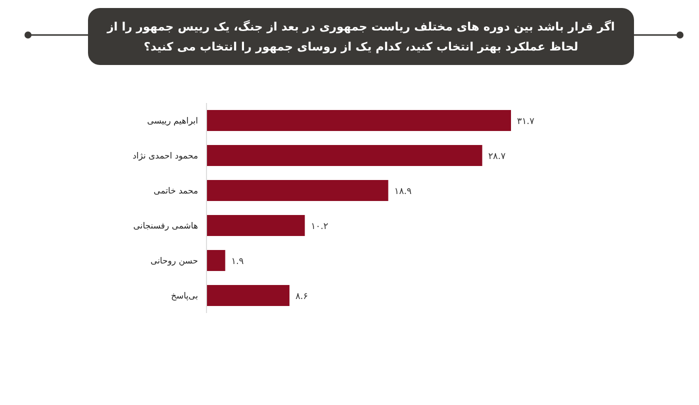 This screenshot has height=405, width=699. Describe the element at coordinates (184, 297) in the screenshot. I see `category-label: بی‌پاسخ` at that location.